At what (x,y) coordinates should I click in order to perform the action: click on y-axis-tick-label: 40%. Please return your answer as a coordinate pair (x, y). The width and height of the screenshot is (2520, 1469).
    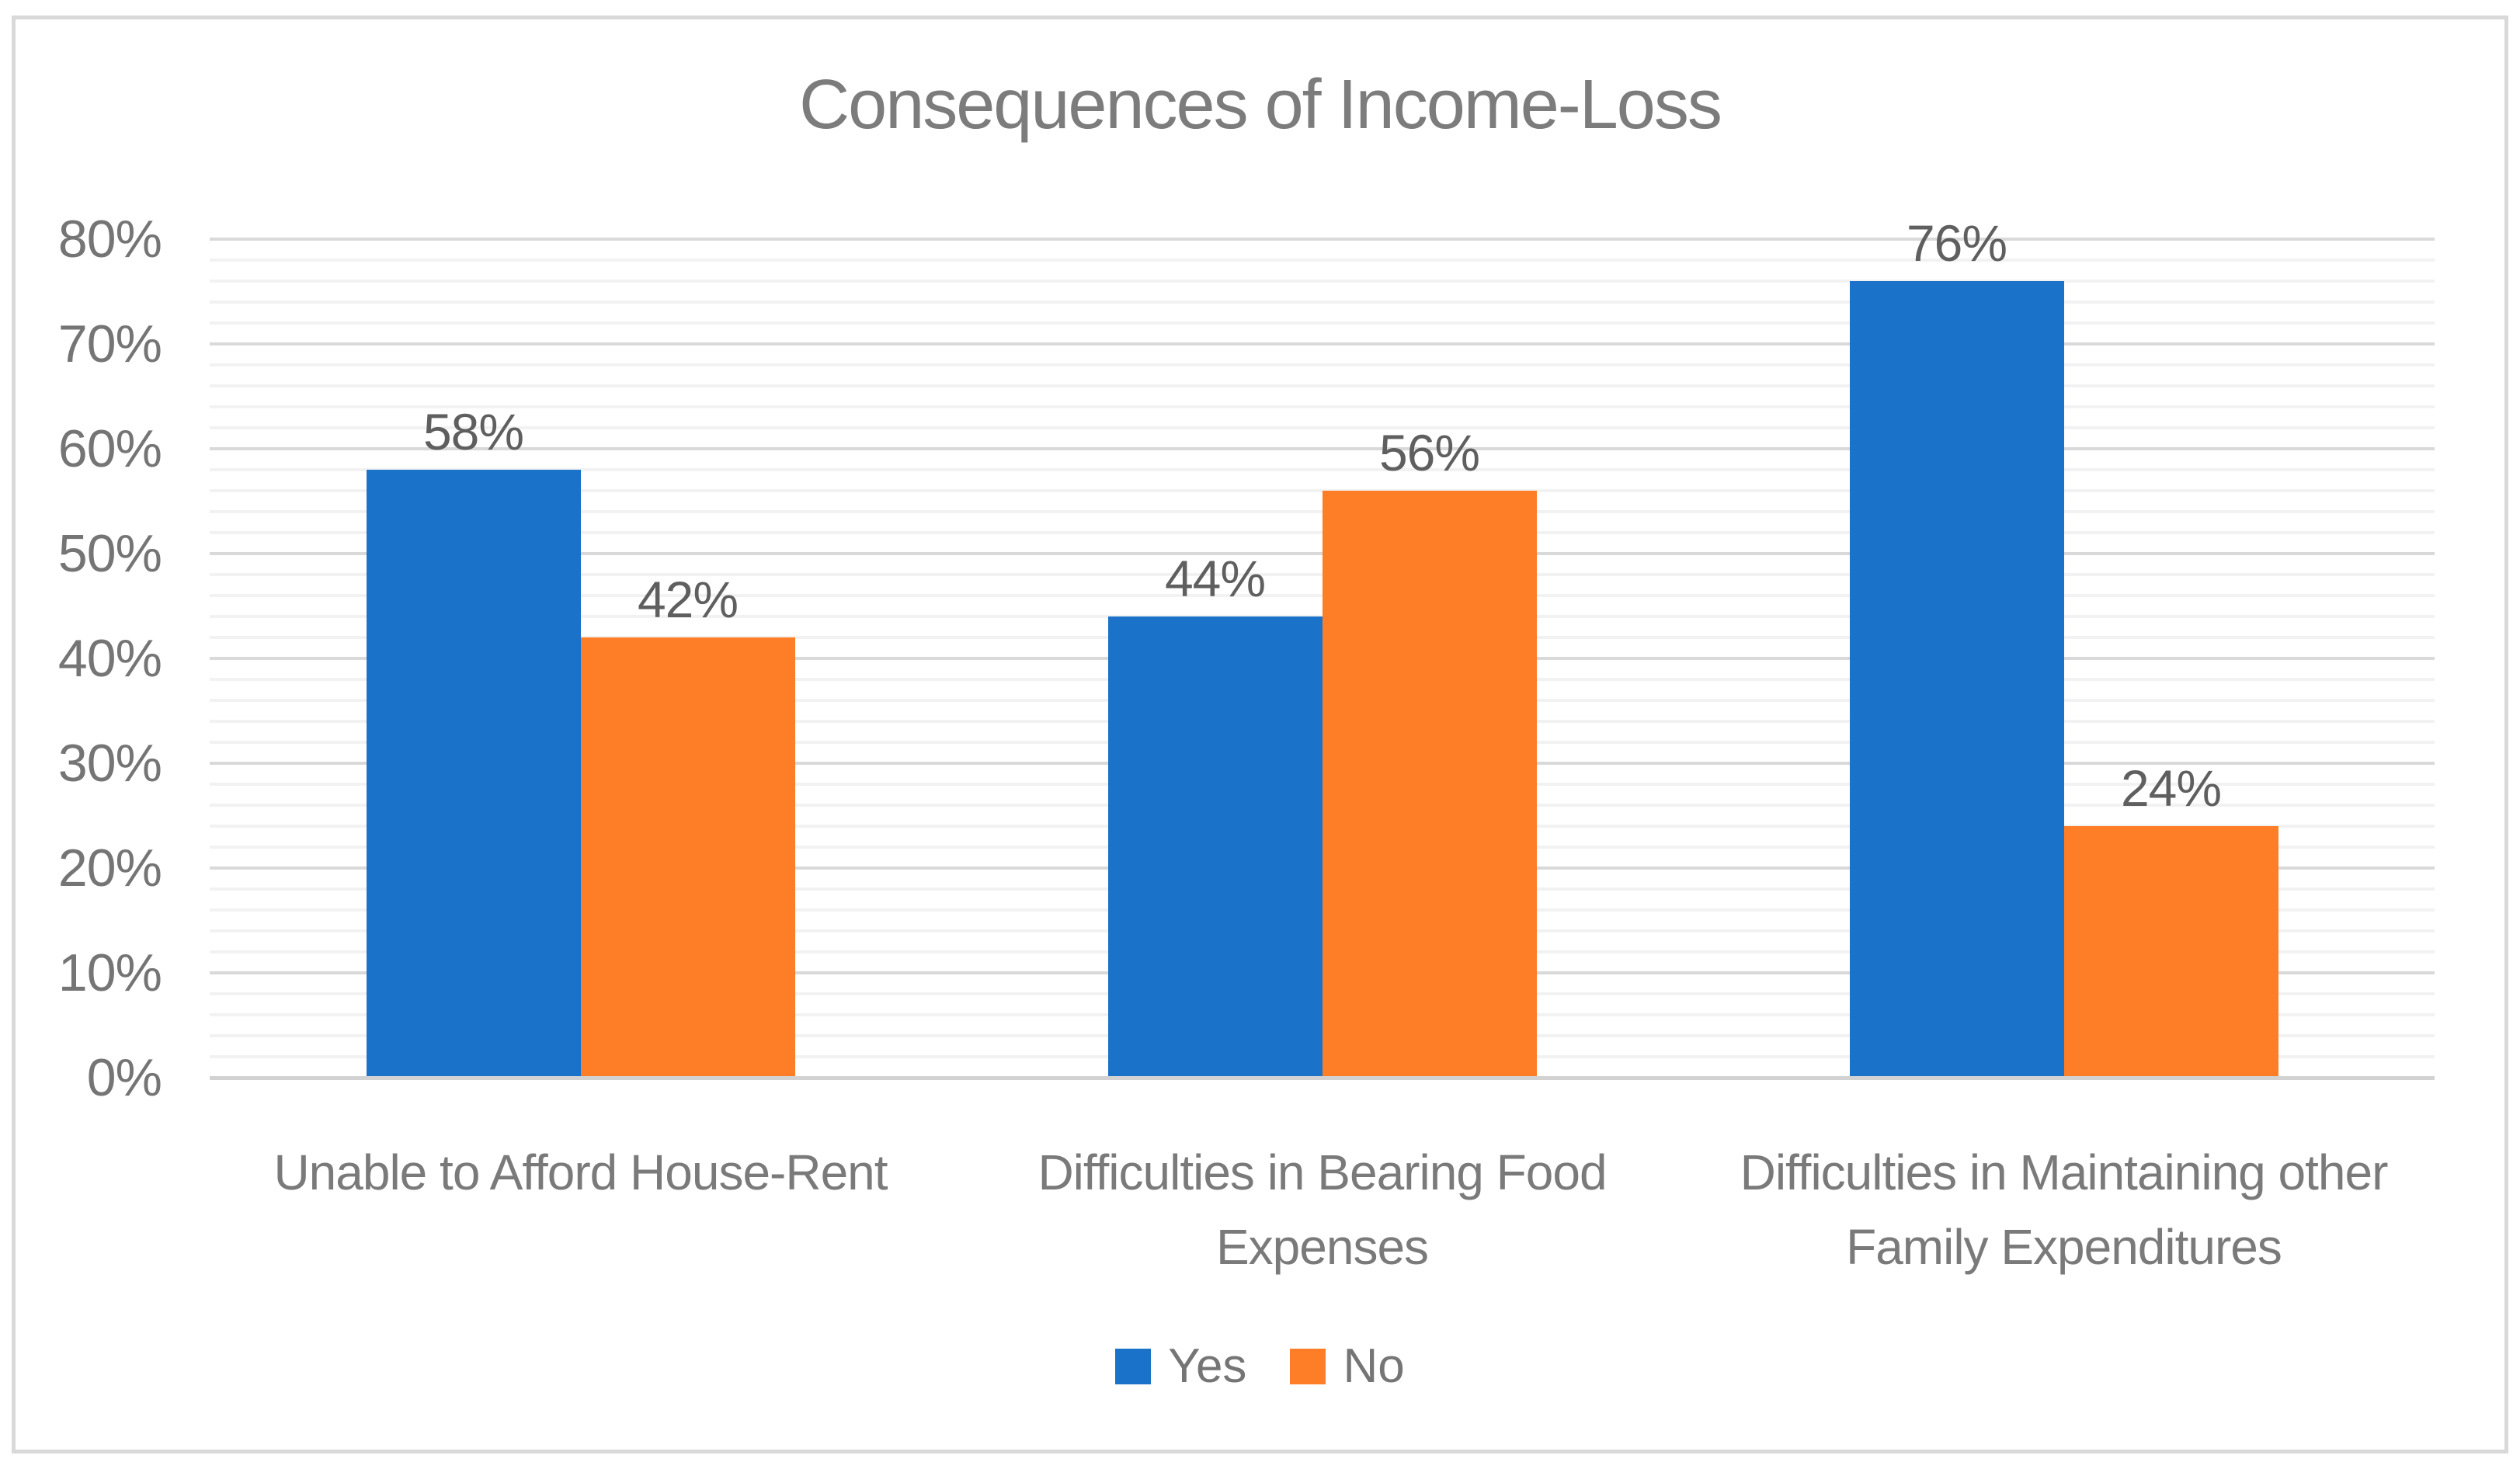
    Looking at the image, I should click on (109, 658).